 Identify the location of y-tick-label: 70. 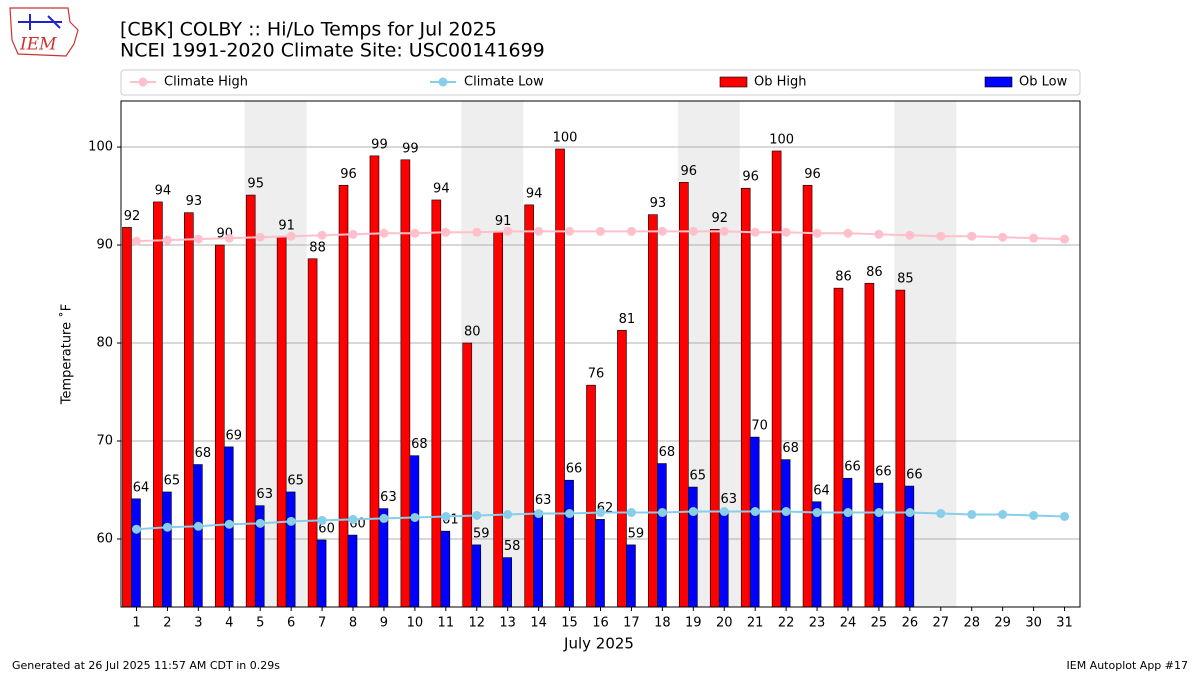
(104, 441).